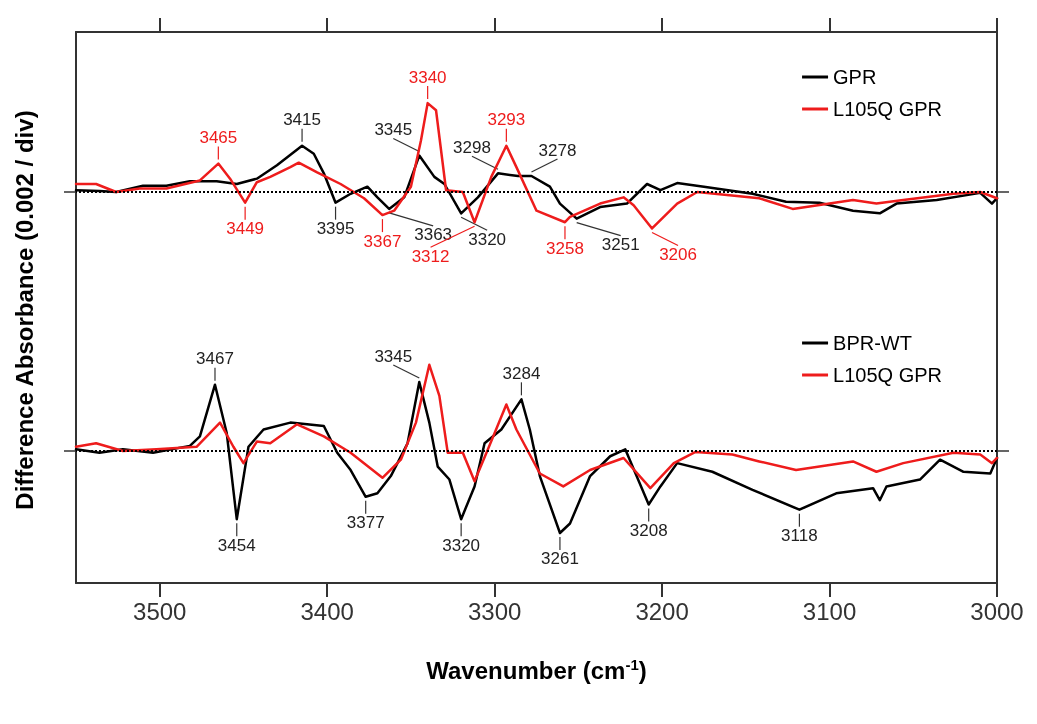  What do you see at coordinates (620, 245) in the screenshot?
I see `annotation: 3251` at bounding box center [620, 245].